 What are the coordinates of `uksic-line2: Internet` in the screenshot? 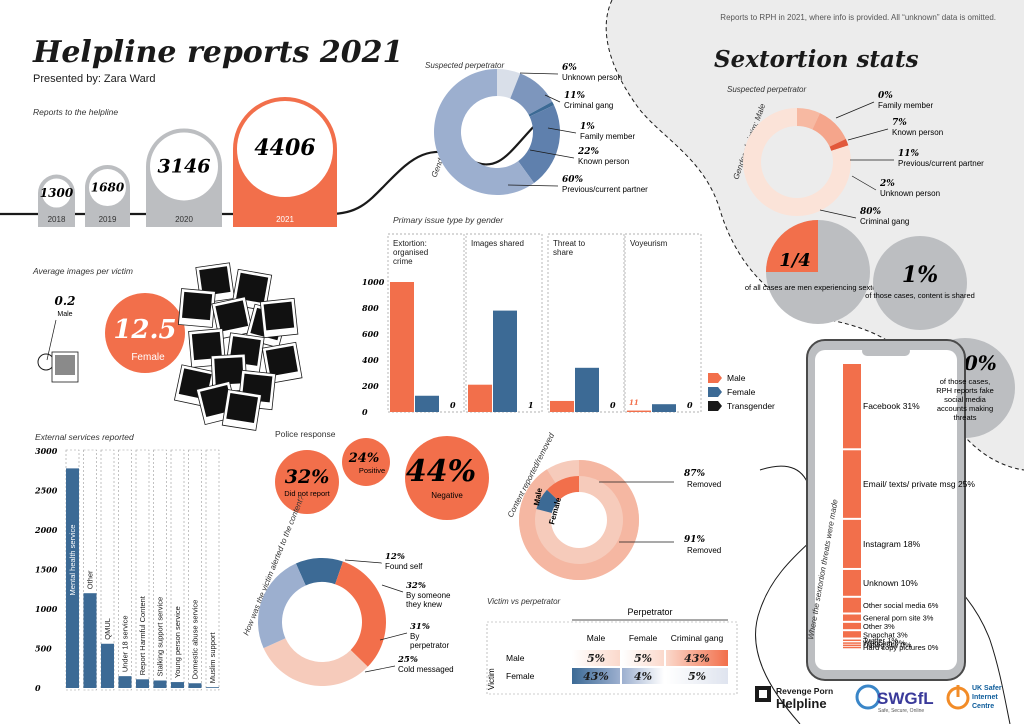 It's located at (985, 697).